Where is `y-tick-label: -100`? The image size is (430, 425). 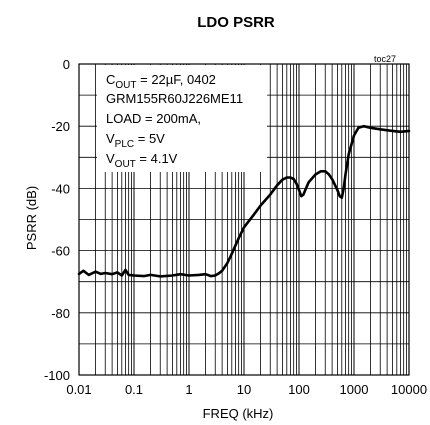 y-tick-label: -100 is located at coordinates (57, 375).